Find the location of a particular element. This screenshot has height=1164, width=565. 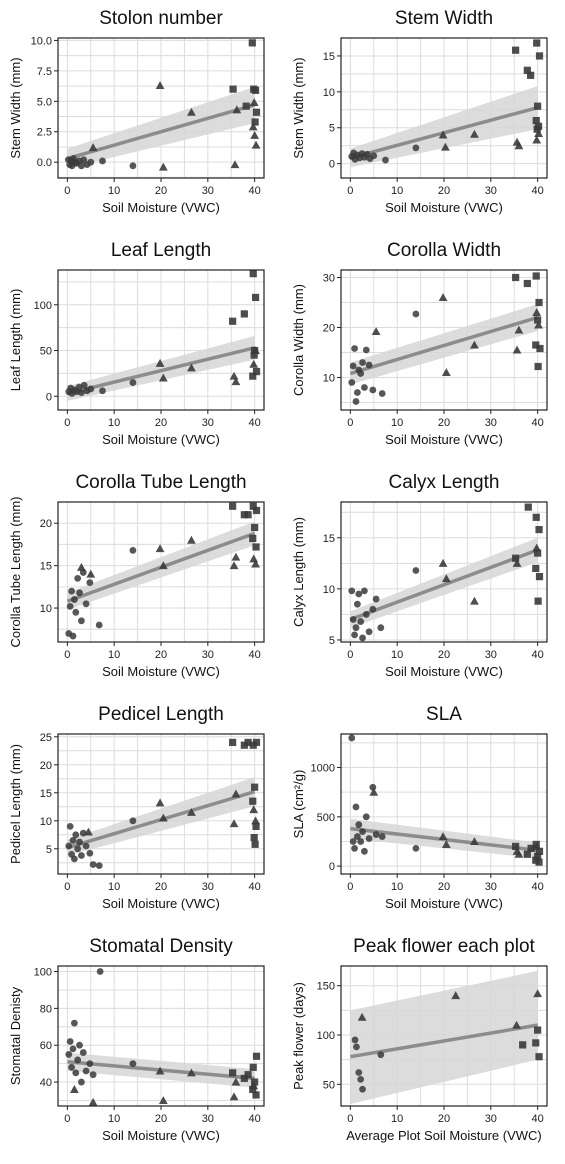

regression-line is located at coordinates (444, 345).